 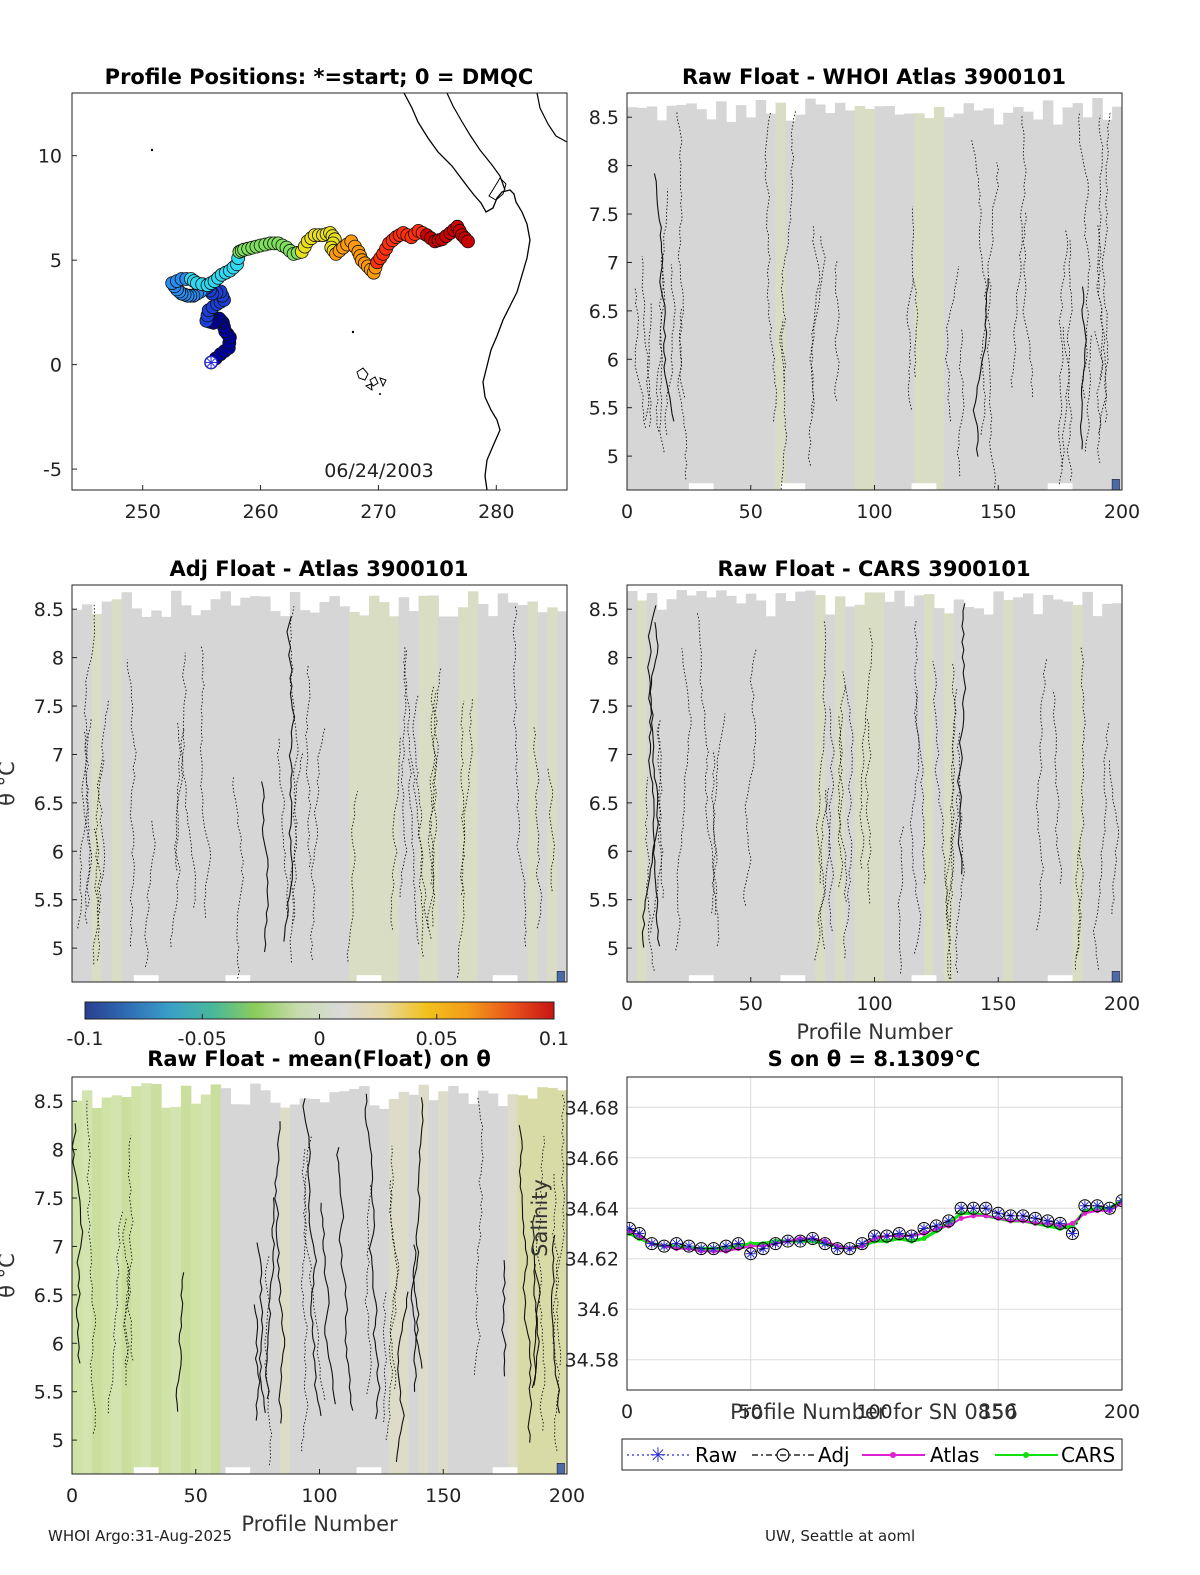 What do you see at coordinates (598, 1310) in the screenshot?
I see `salinity-y-tick-label: 34.6` at bounding box center [598, 1310].